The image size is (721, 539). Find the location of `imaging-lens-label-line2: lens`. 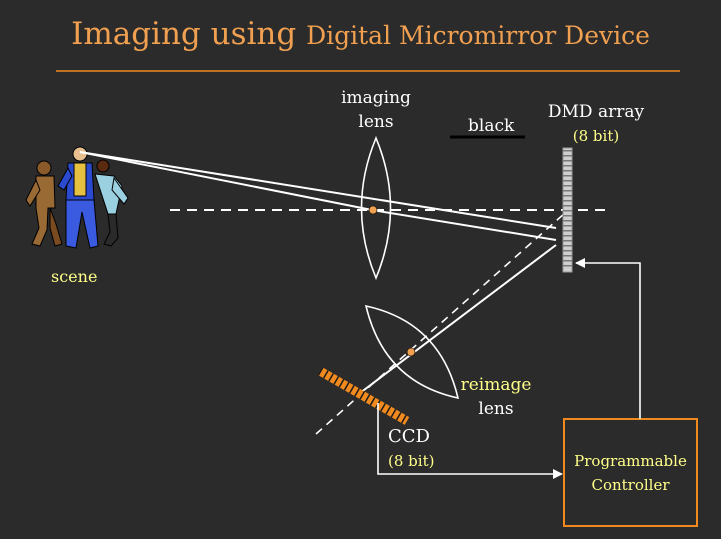

imaging-lens-label-line2: lens is located at coordinates (376, 122).